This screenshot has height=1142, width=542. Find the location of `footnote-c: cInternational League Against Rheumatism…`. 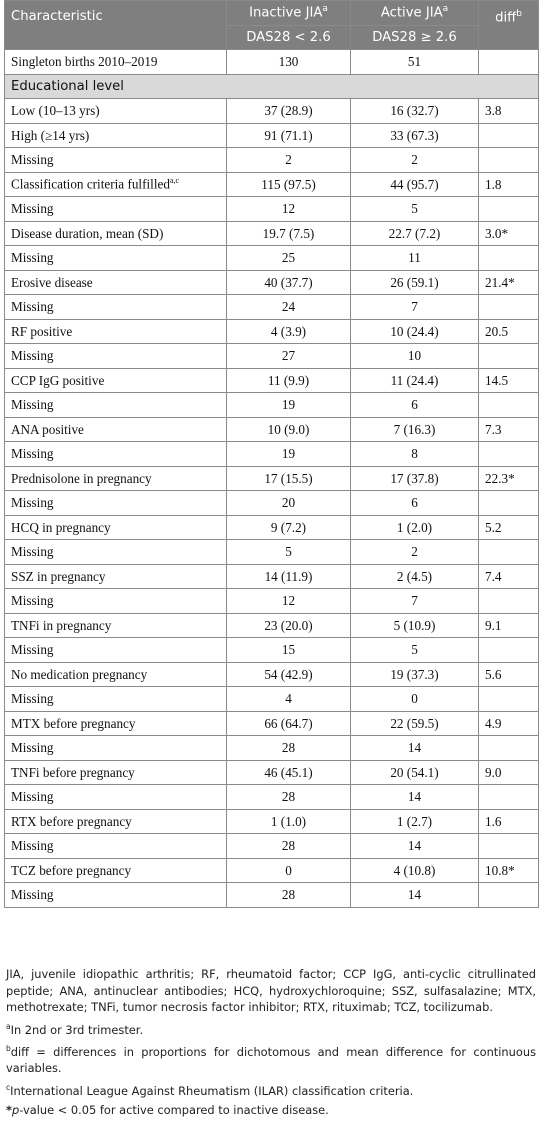

footnote-c: cInternational League Against Rheumatism… is located at coordinates (210, 1090).